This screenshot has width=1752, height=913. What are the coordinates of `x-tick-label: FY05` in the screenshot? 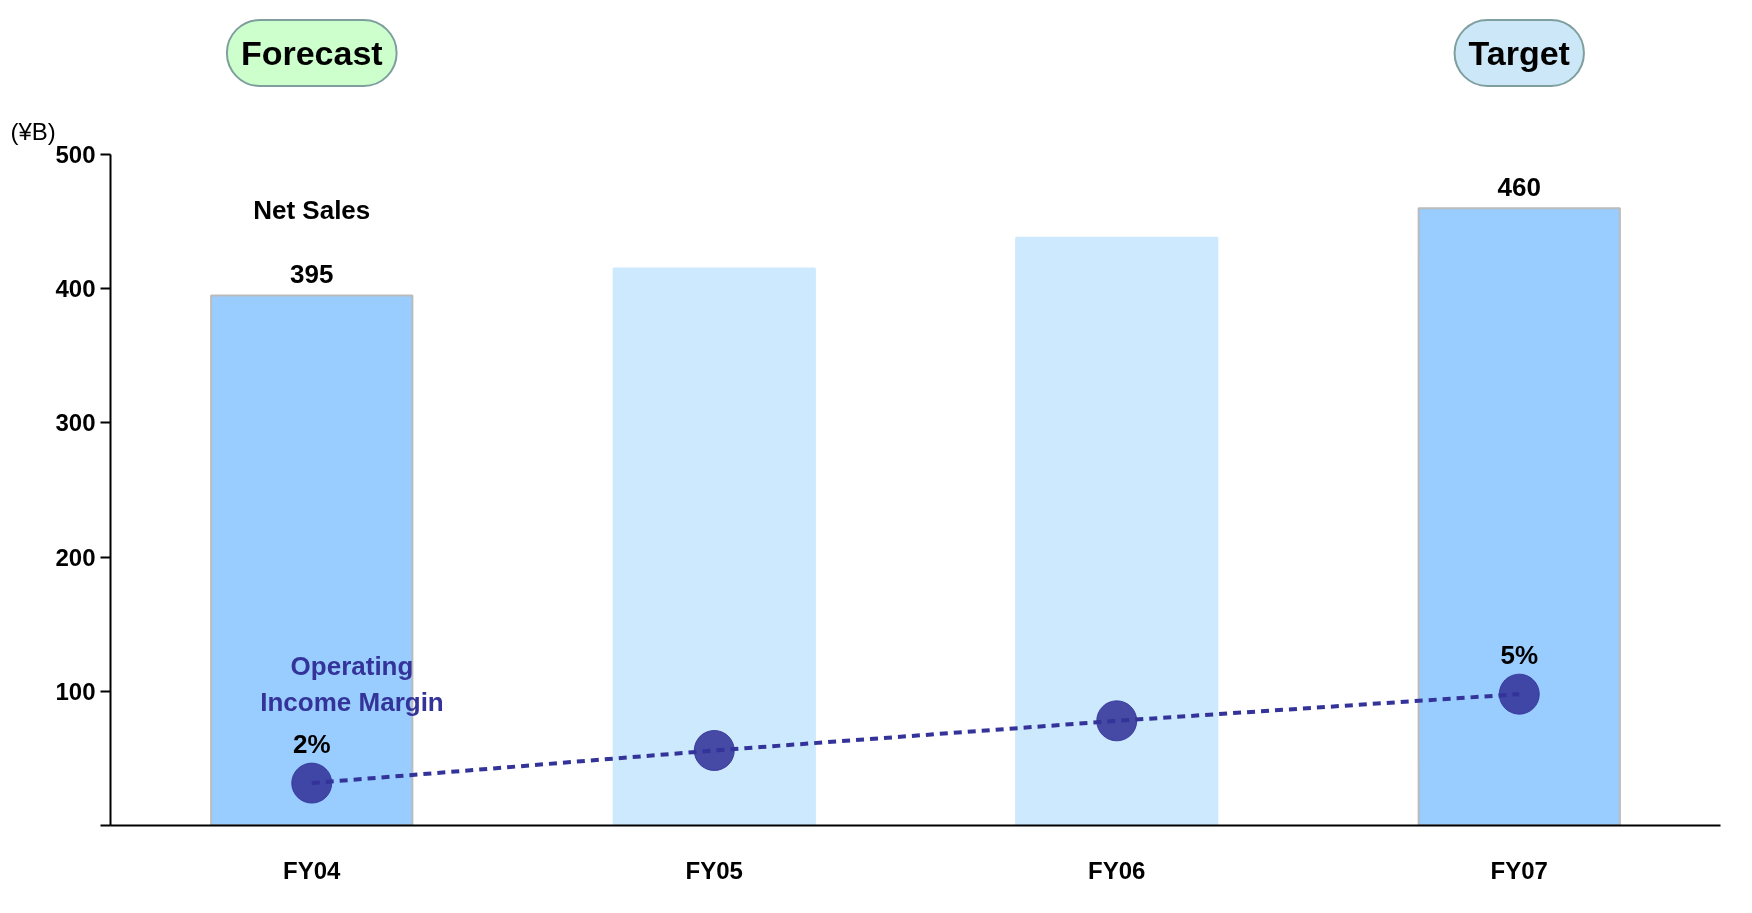 It's located at (714, 870).